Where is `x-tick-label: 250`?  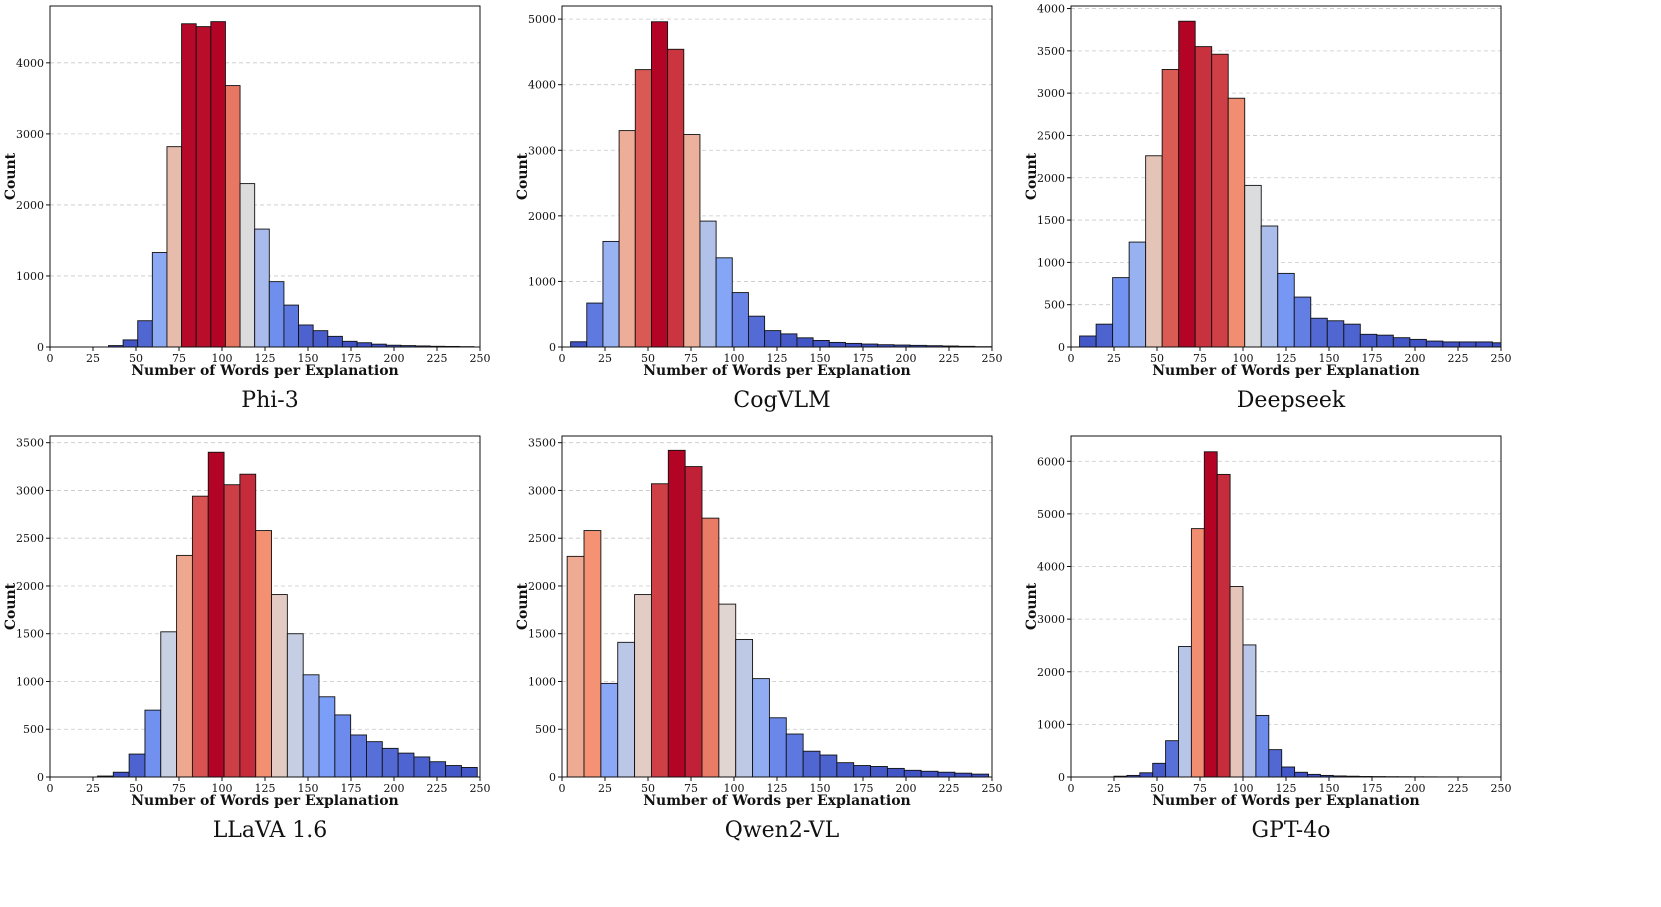
x-tick-label: 250 is located at coordinates (992, 358).